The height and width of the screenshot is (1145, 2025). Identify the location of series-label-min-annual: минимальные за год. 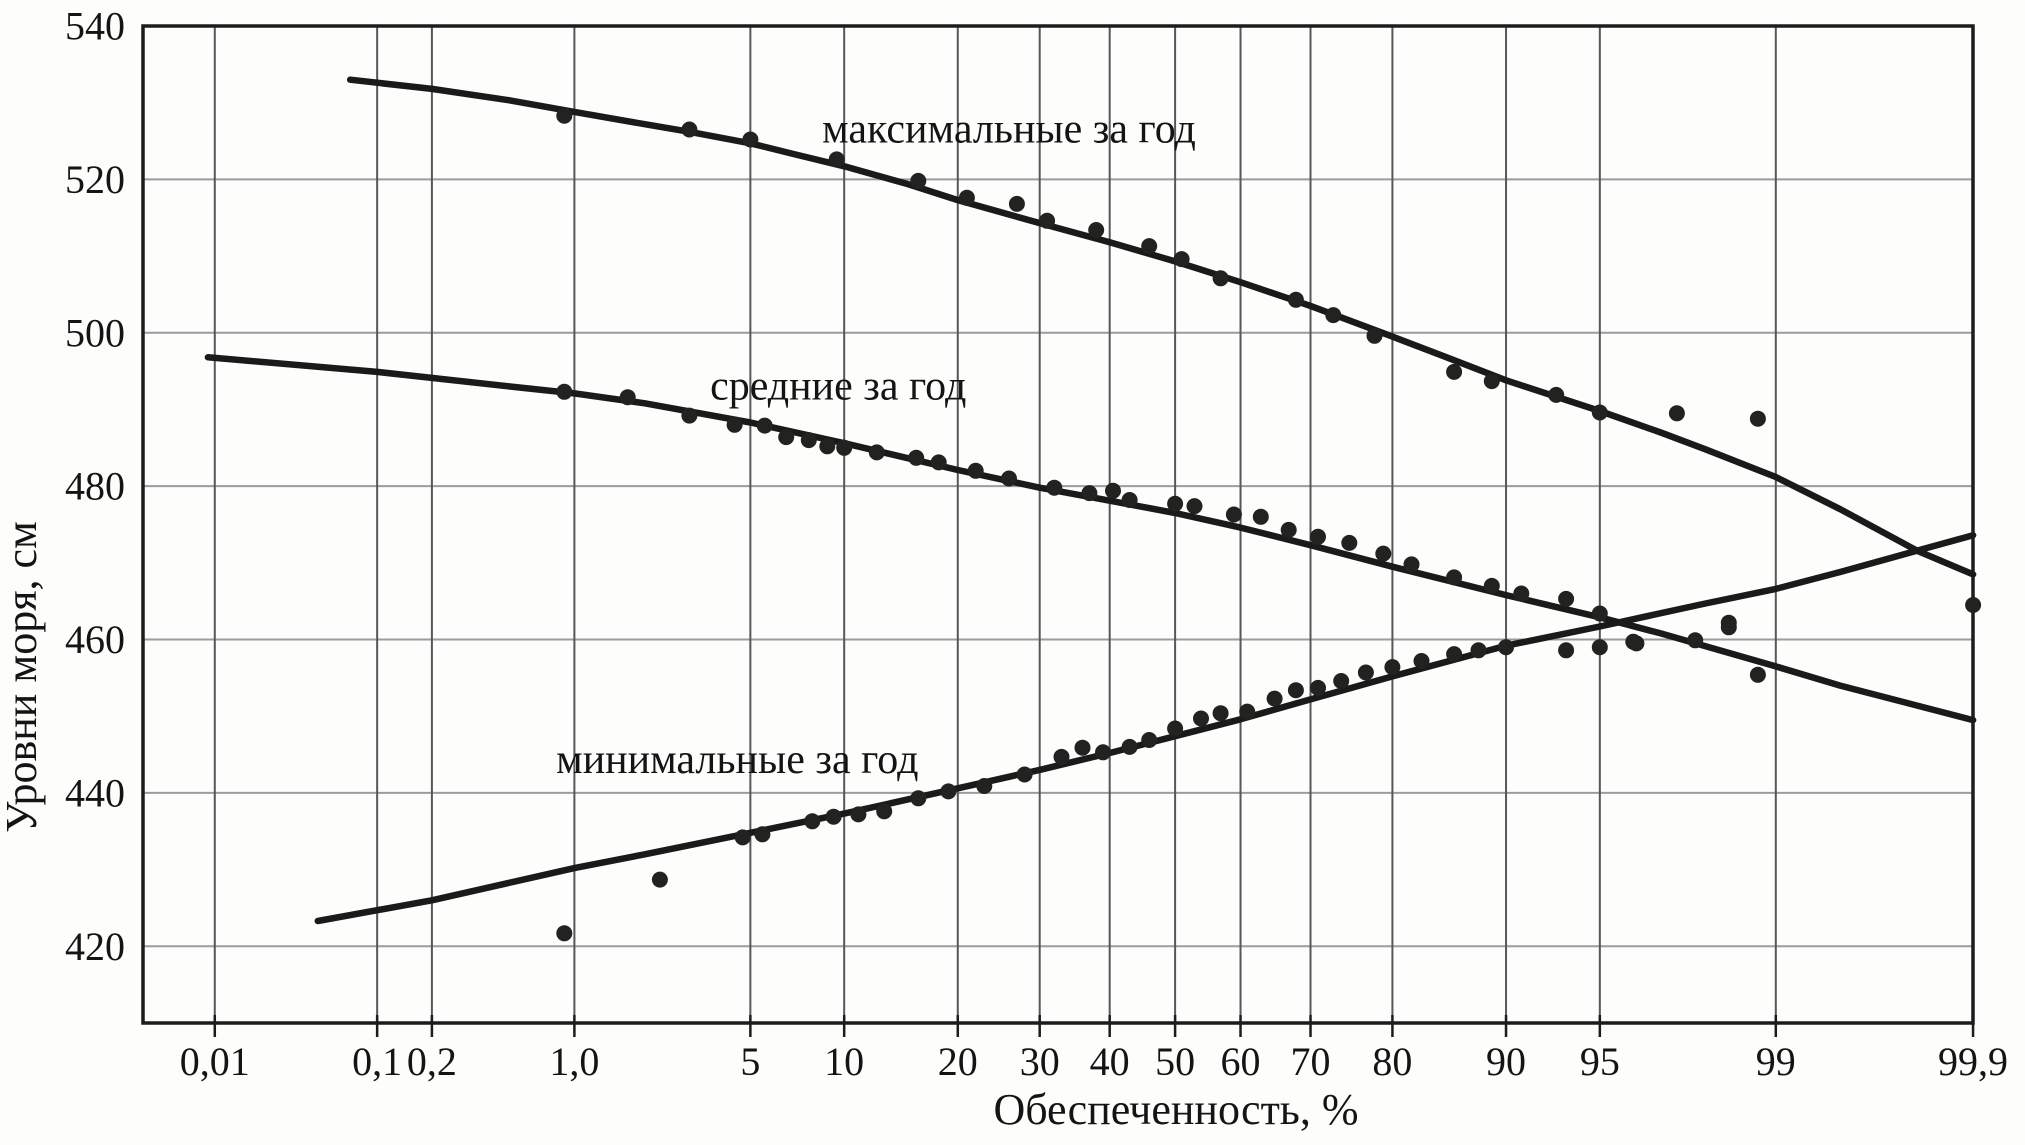
(737, 760).